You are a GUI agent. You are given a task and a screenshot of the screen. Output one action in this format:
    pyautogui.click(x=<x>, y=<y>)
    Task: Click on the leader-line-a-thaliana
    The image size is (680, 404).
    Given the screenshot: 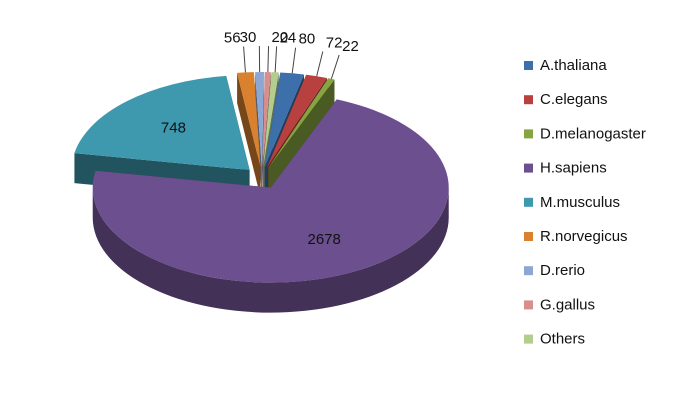 What is the action you would take?
    pyautogui.click(x=294, y=60)
    